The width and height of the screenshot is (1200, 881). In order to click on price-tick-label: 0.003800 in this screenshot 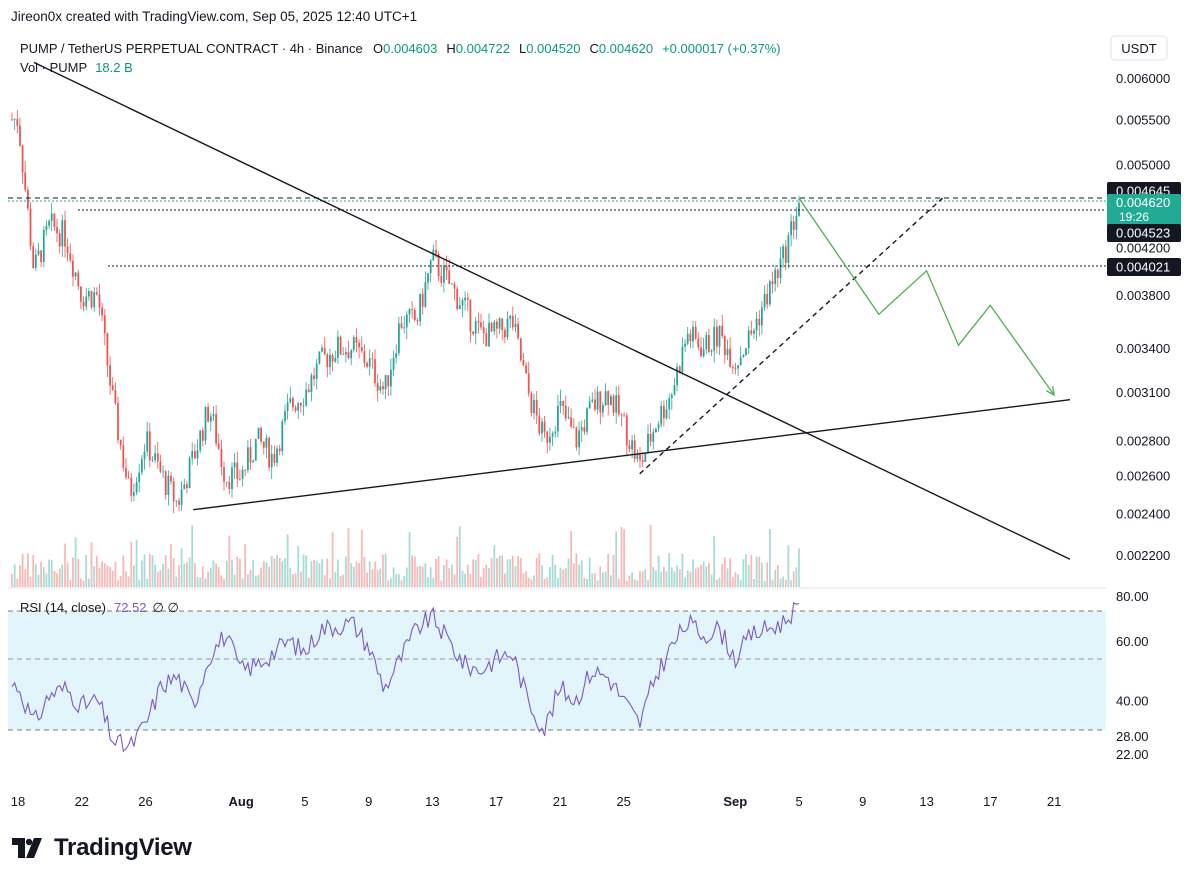, I will do `click(1143, 295)`.